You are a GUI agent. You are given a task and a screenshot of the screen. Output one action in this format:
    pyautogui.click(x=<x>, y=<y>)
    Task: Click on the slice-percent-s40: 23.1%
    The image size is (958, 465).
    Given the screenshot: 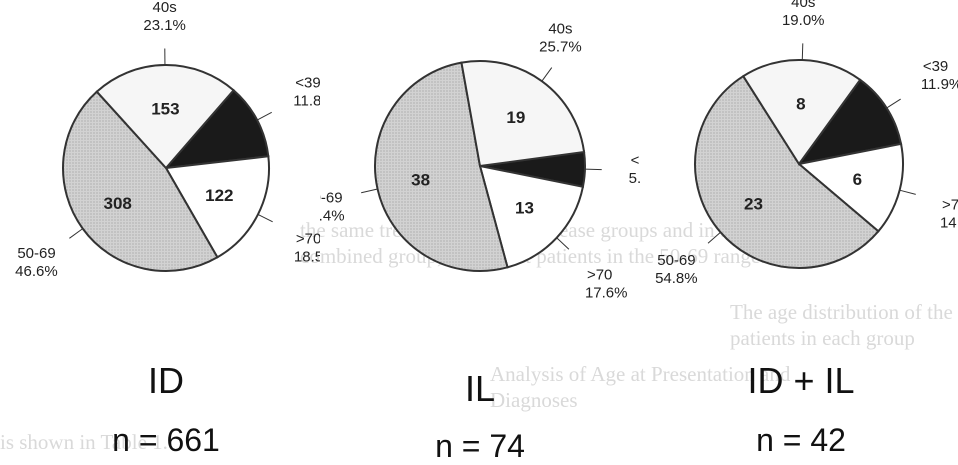 What is the action you would take?
    pyautogui.click(x=164, y=25)
    